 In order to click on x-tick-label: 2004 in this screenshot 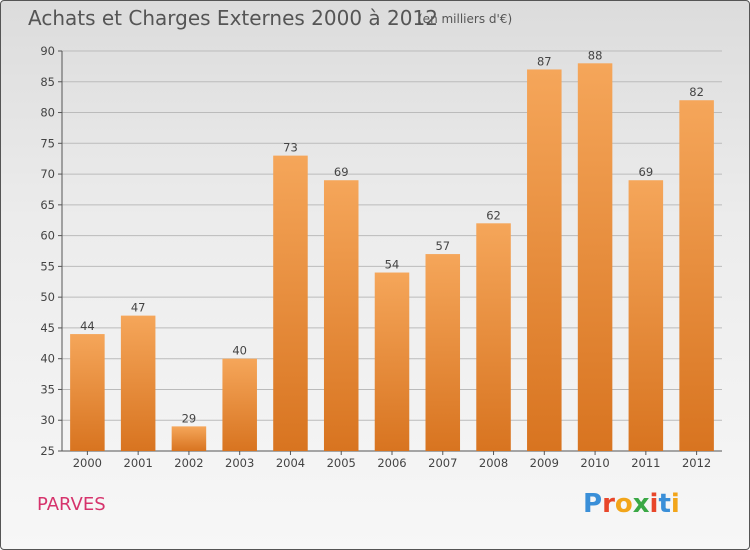, I will do `click(290, 463)`.